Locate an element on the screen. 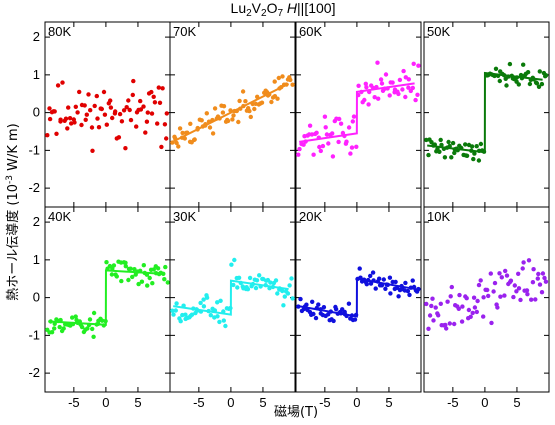 The image size is (555, 425). panel-50k: 50K is located at coordinates (486, 114).